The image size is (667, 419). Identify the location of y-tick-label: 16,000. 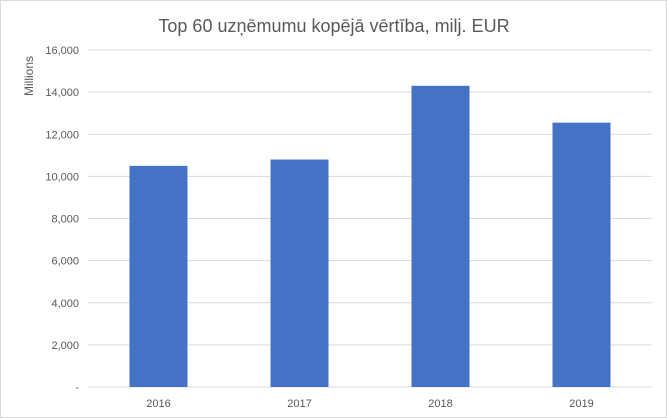
(62, 51).